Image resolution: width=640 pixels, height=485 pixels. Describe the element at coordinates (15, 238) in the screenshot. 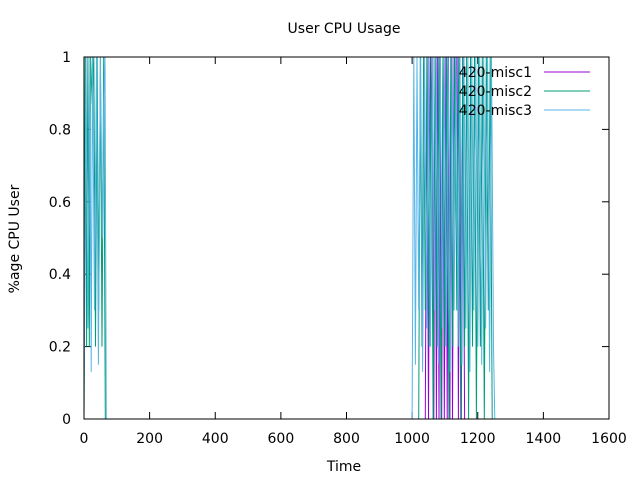

I see `y-axis-label: %age CPU User` at that location.